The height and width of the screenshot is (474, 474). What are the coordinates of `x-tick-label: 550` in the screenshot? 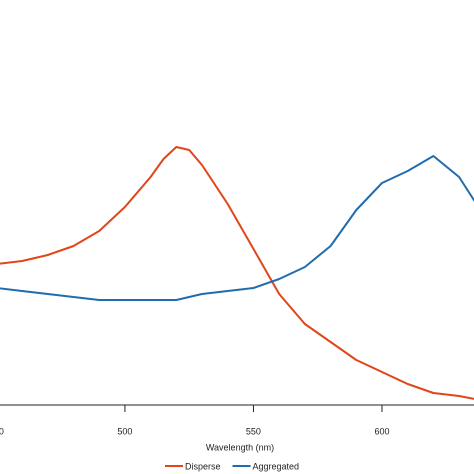 It's located at (253, 431).